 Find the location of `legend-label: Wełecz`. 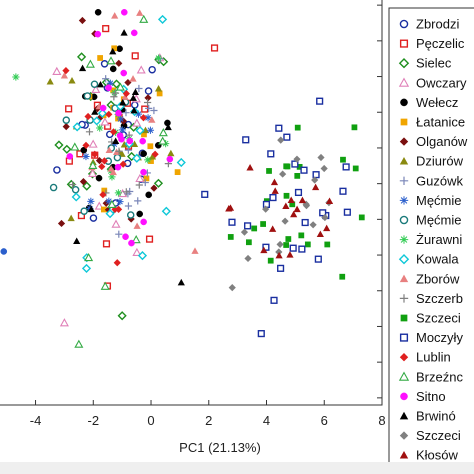

legend-label: Wełecz is located at coordinates (437, 102).